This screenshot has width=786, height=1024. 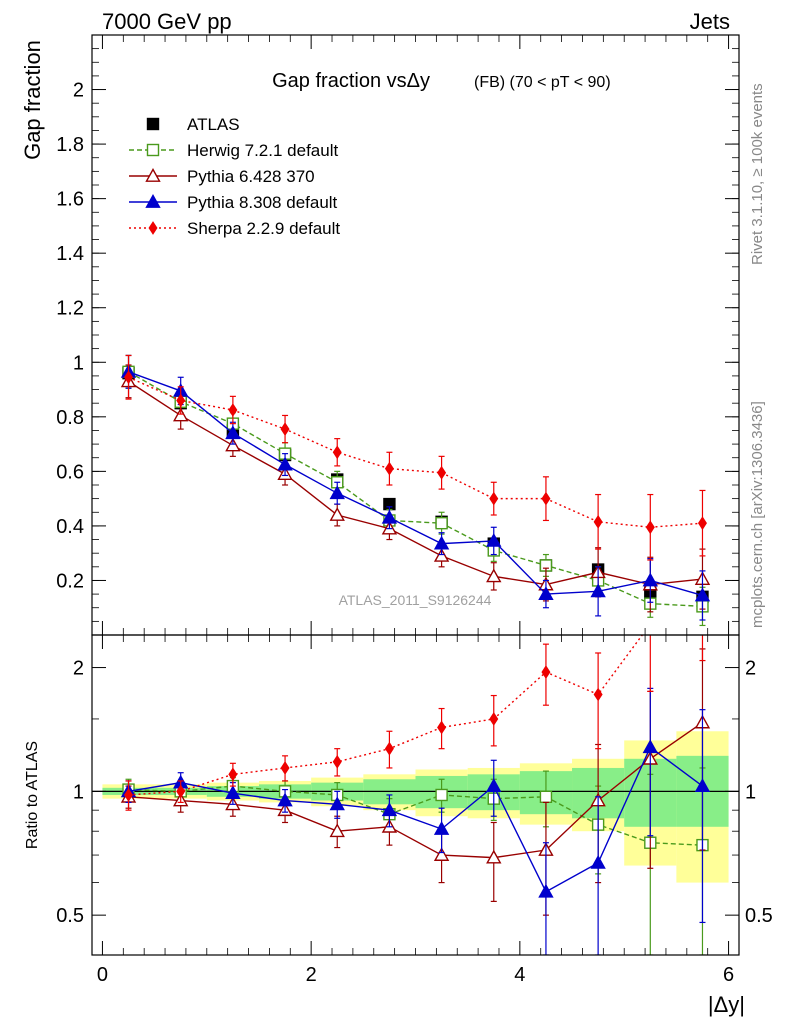 What do you see at coordinates (710, 21) in the screenshot?
I see `process-label: Jets` at bounding box center [710, 21].